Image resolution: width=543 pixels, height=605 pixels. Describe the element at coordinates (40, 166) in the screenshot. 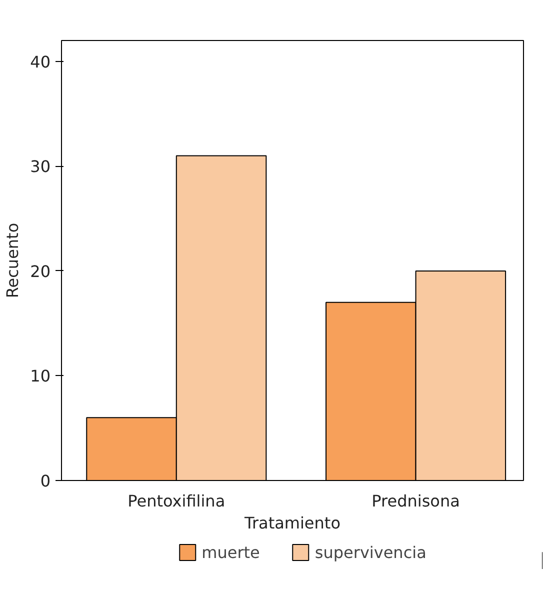

I see `y-tick-label: 30` at that location.